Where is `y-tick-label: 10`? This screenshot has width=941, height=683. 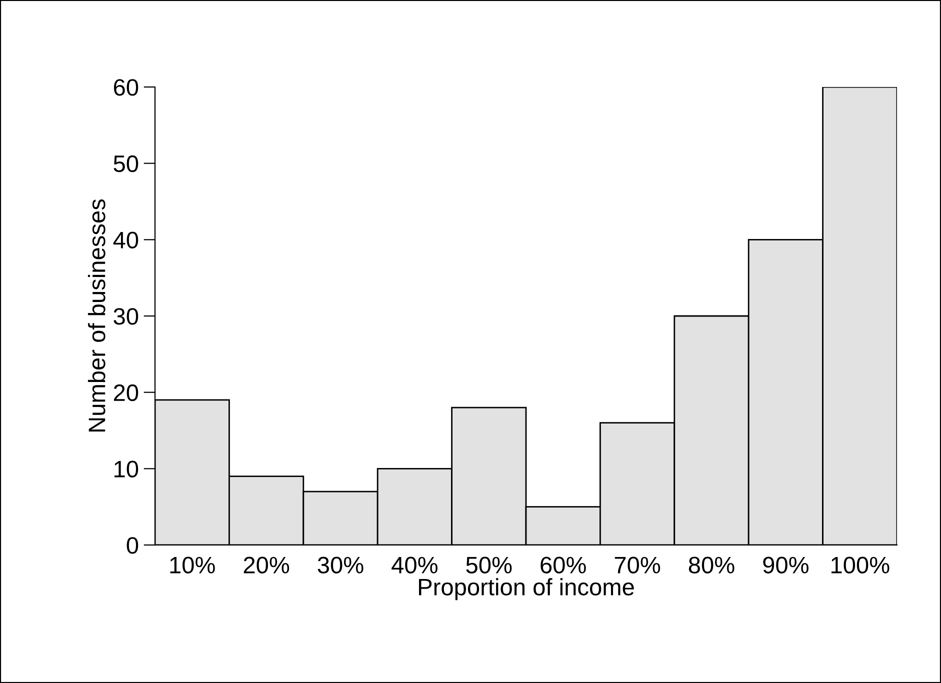 y-tick-label: 10 is located at coordinates (126, 469).